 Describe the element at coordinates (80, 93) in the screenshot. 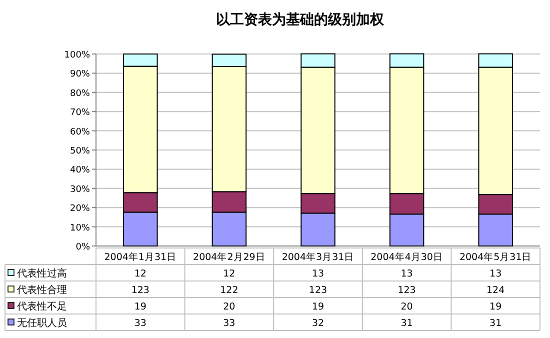

I see `y-tick-label: 80%` at that location.